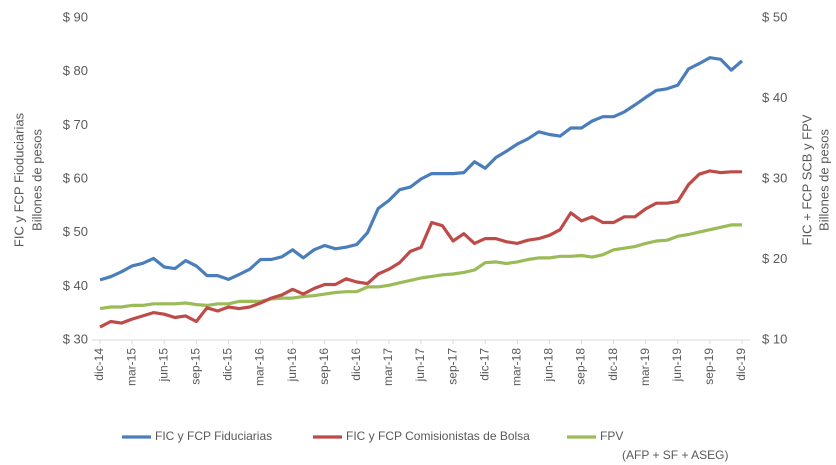 This screenshot has height=465, width=836. What do you see at coordinates (18, 179) in the screenshot?
I see `y-axis-title: FIC y FCP Fioduciarias` at bounding box center [18, 179].